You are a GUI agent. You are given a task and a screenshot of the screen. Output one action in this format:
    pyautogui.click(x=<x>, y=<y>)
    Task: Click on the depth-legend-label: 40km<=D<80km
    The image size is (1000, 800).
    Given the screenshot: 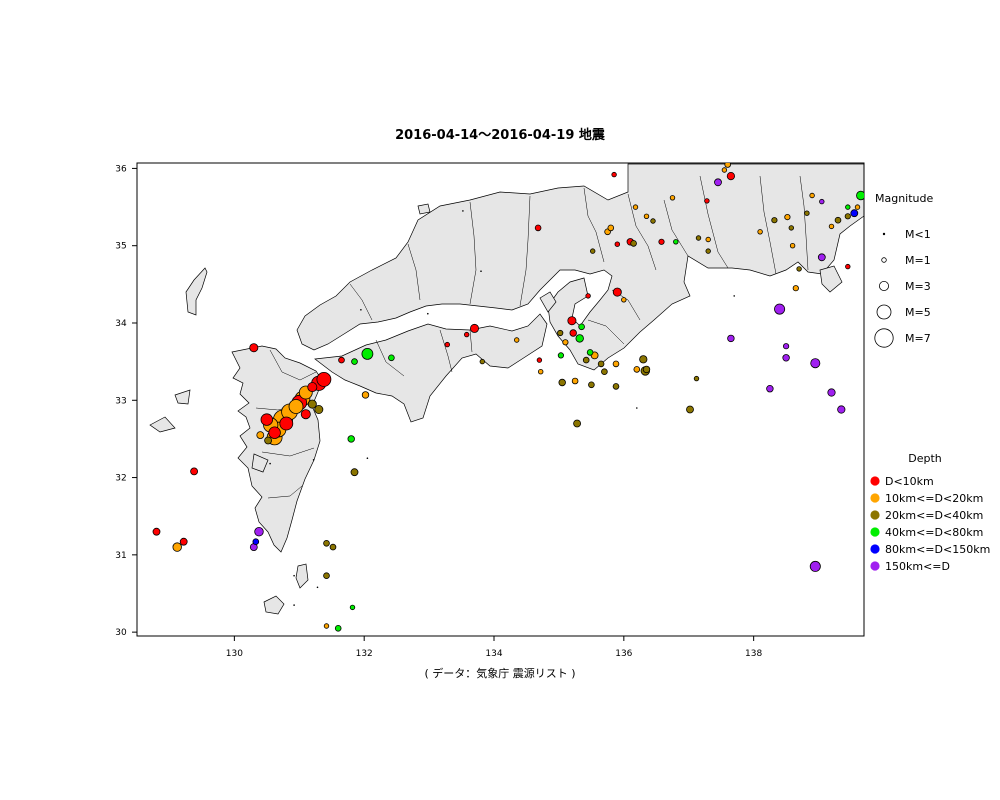 What is the action you would take?
    pyautogui.click(x=934, y=532)
    